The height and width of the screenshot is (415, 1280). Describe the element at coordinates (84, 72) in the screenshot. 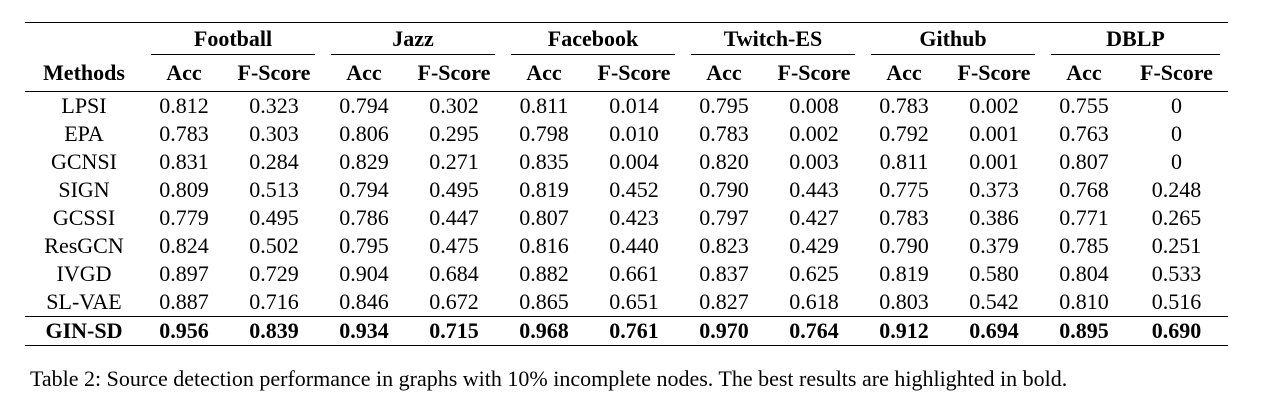

I see `methods-header: Methods` at that location.